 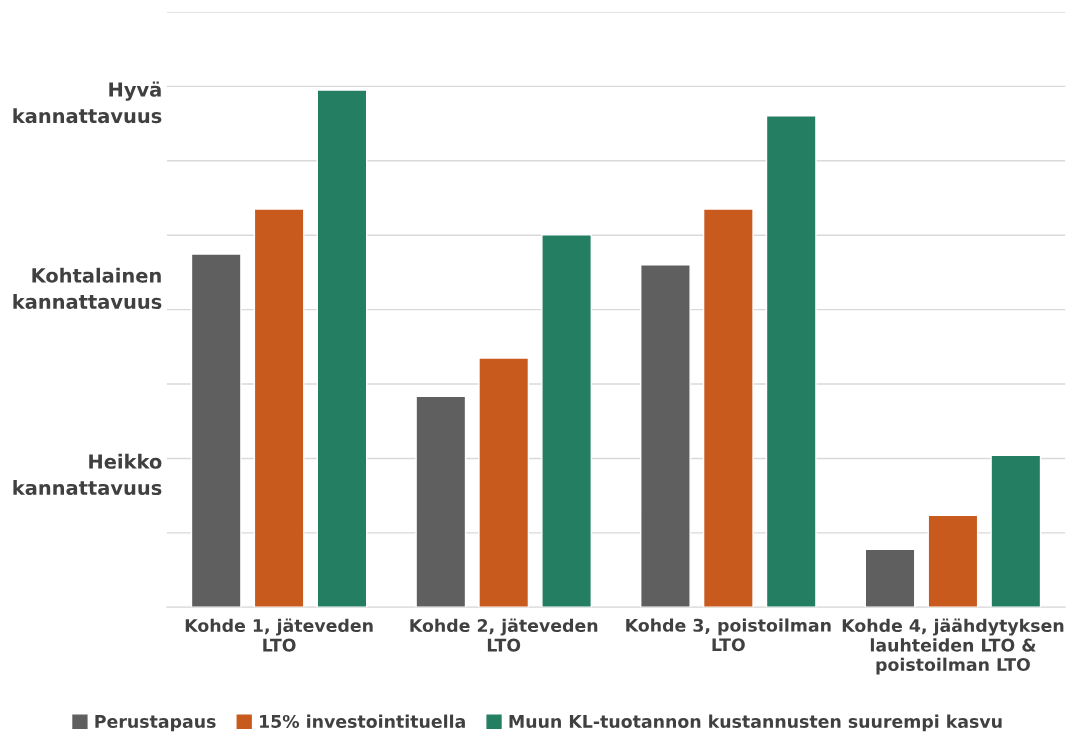 I want to click on x-tick-label: Kohde 4, jäähdytyksen lauhteiden LTO & poistoilman LTO, so click(x=953, y=646).